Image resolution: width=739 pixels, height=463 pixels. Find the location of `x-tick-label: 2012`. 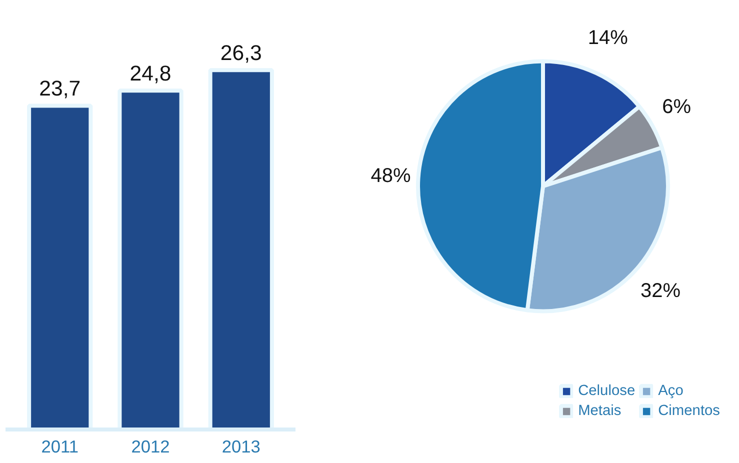

x-tick-label: 2012 is located at coordinates (150, 446).